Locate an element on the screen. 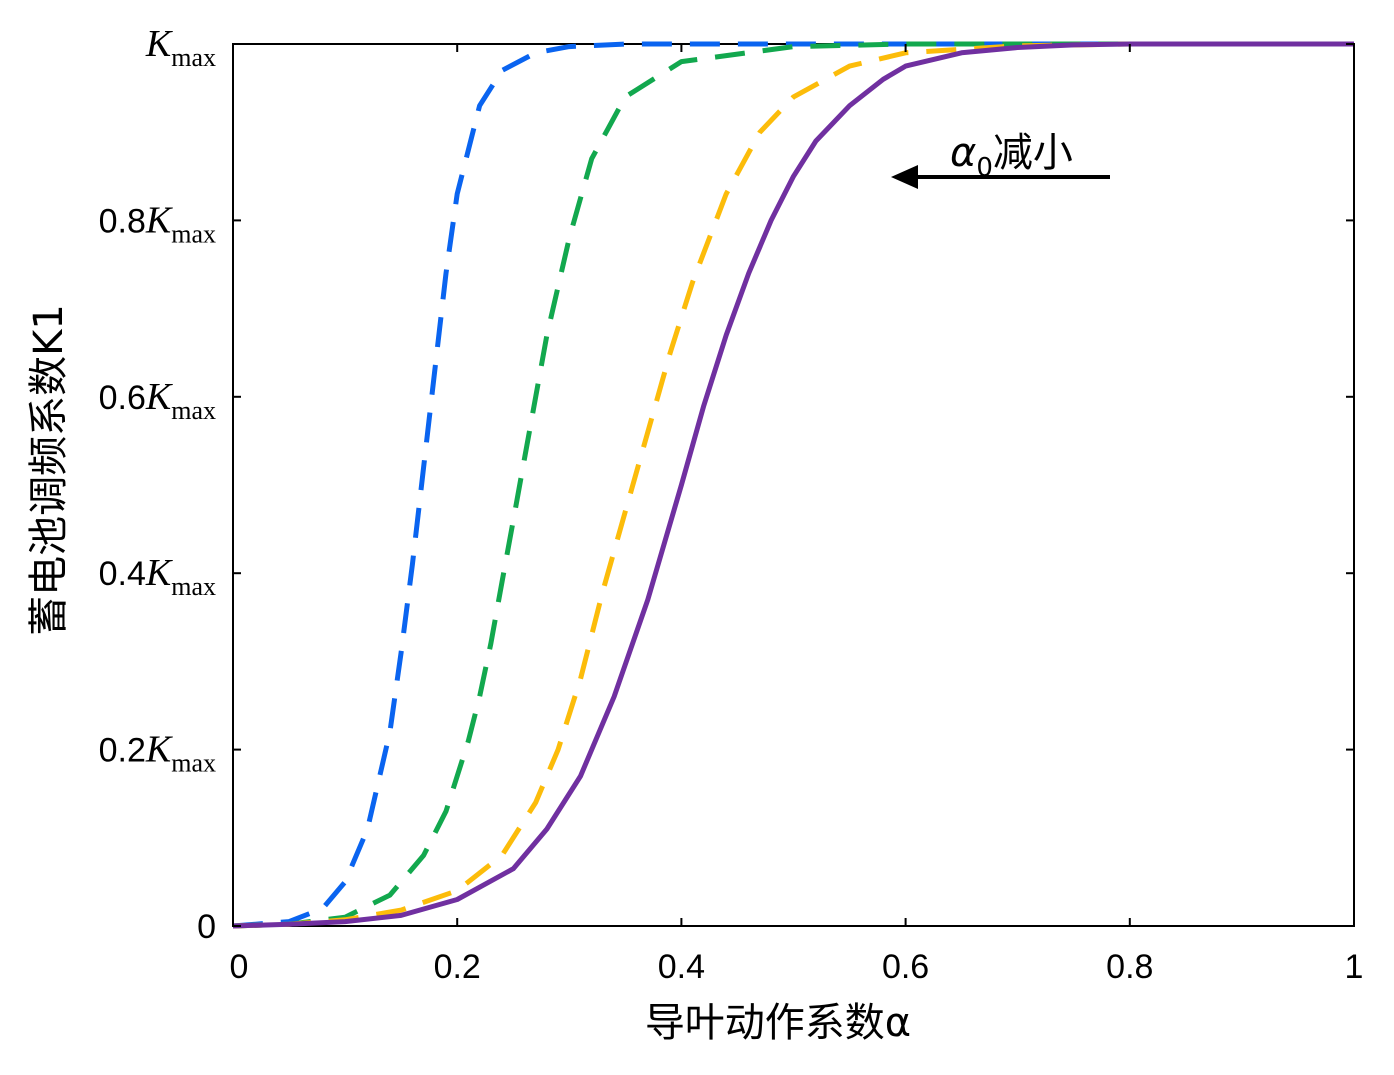 Image resolution: width=1394 pixels, height=1075 pixels. annotation-symbol: α is located at coordinates (963, 153).